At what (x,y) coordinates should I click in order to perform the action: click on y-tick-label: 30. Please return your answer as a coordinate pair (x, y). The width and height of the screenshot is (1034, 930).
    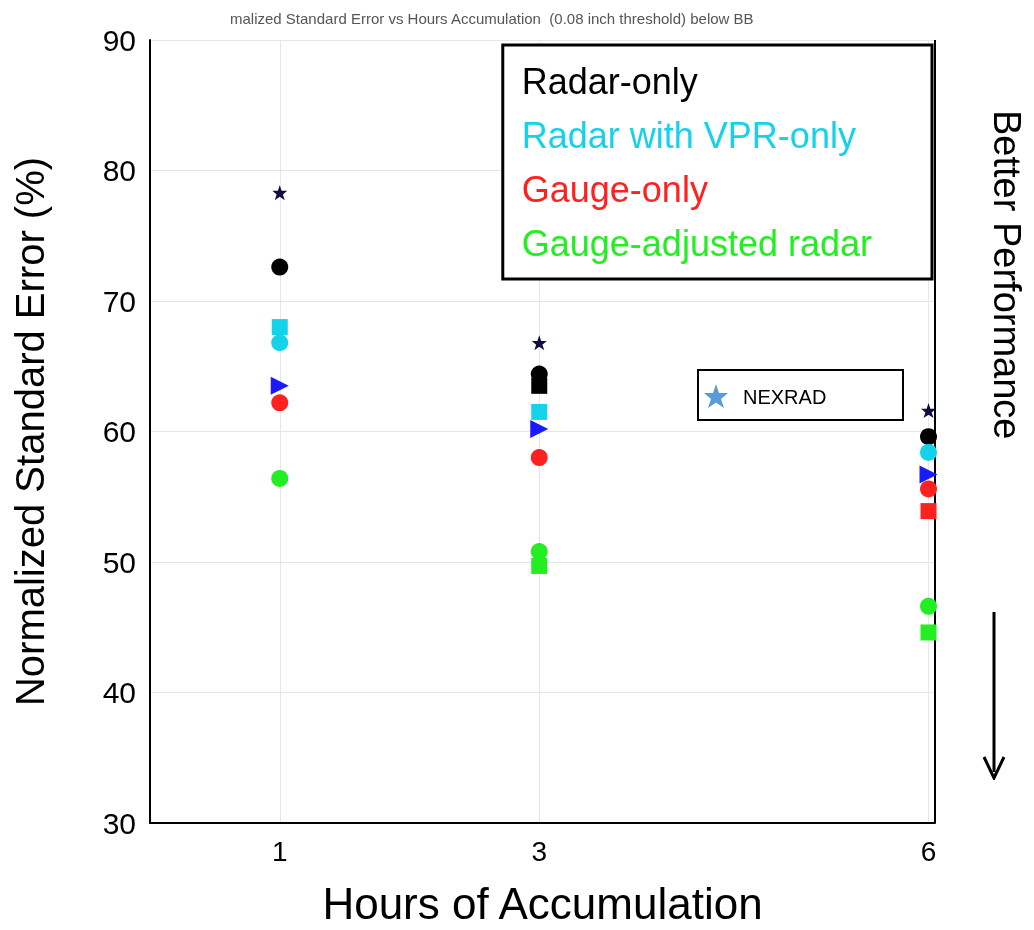
    Looking at the image, I should click on (119, 823).